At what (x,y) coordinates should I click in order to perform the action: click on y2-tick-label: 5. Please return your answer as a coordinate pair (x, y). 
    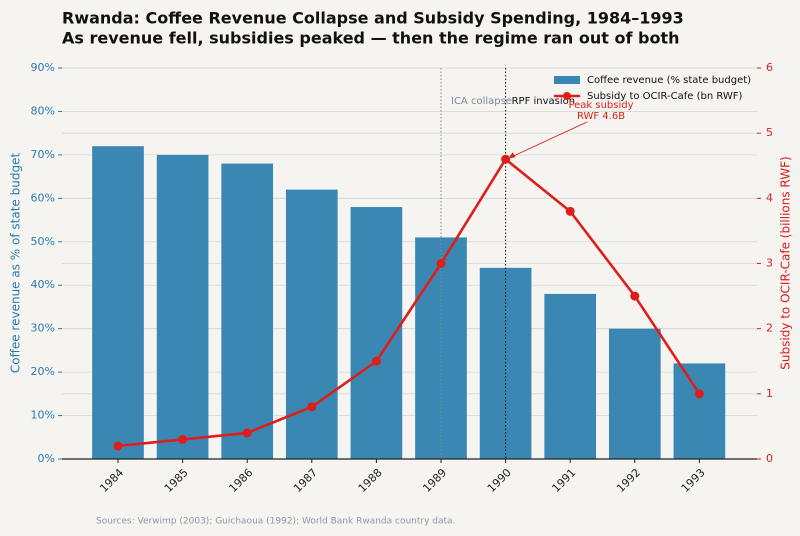
    Looking at the image, I should click on (769, 132).